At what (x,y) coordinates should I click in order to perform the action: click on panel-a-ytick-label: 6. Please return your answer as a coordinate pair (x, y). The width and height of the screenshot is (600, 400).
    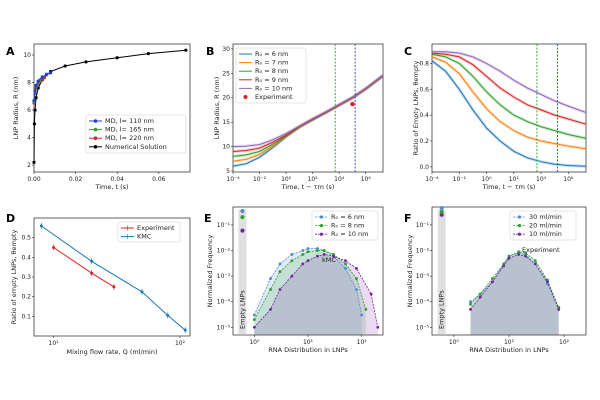
    Looking at the image, I should click on (29, 110).